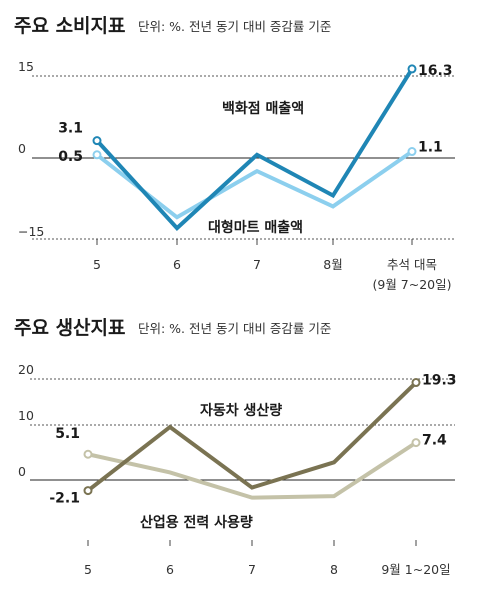 This screenshot has height=600, width=480. I want to click on chart2-unit: 단위: %. 전년 동기 대비 증감률 기준, so click(234, 328).